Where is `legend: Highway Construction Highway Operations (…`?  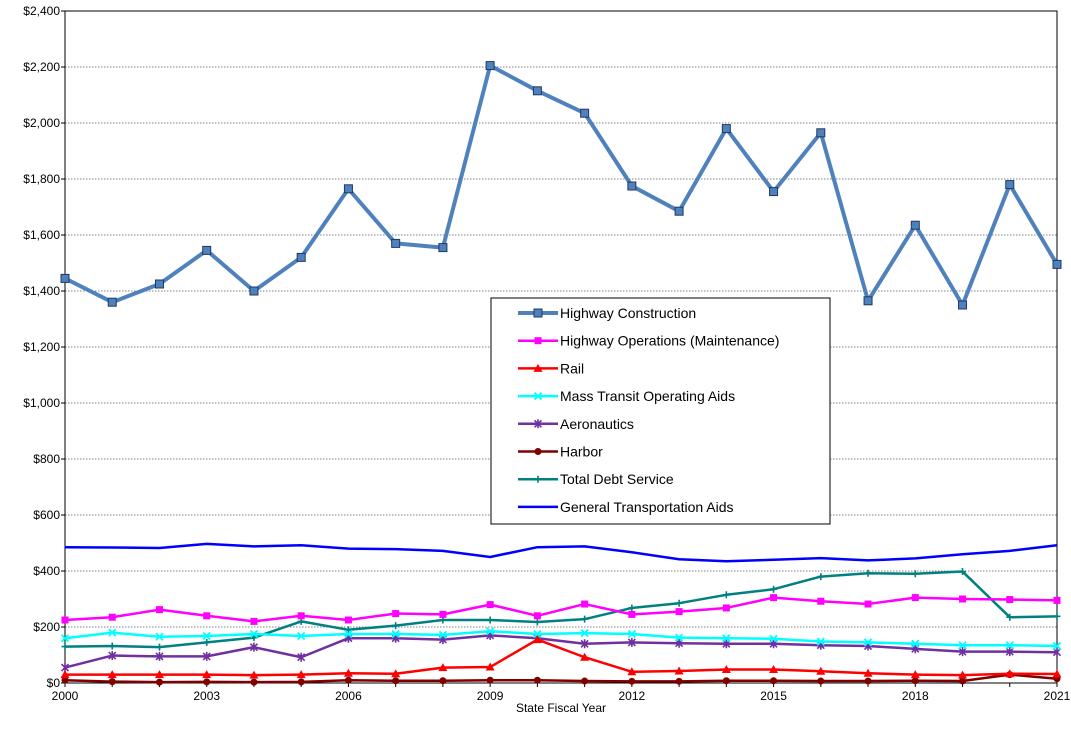 legend: Highway Construction Highway Operations (… is located at coordinates (660, 411).